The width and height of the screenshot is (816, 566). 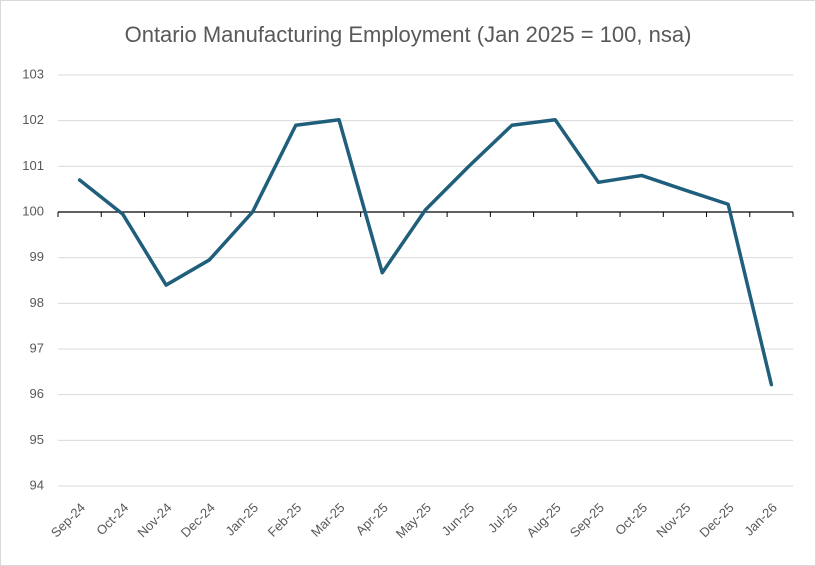 What do you see at coordinates (33, 119) in the screenshot?
I see `y-tick-label: 102` at bounding box center [33, 119].